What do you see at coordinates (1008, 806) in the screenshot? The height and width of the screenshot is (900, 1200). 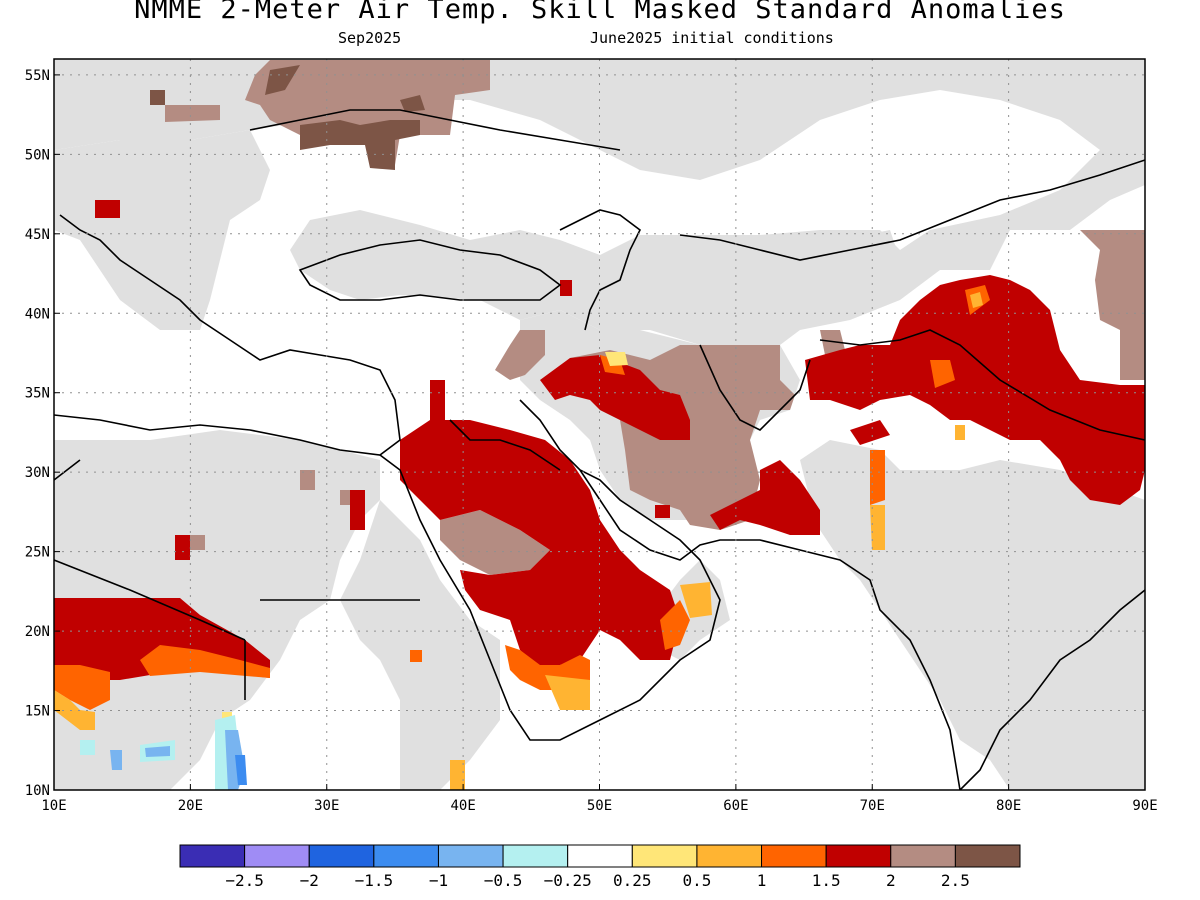 I see `x-tick-label: 80E` at bounding box center [1008, 806].